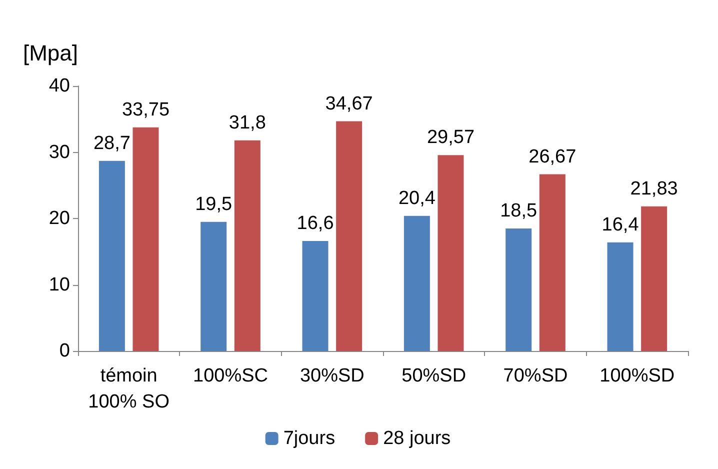 This screenshot has width=718, height=469. Describe the element at coordinates (450, 137) in the screenshot. I see `data-label: 29,57` at that location.